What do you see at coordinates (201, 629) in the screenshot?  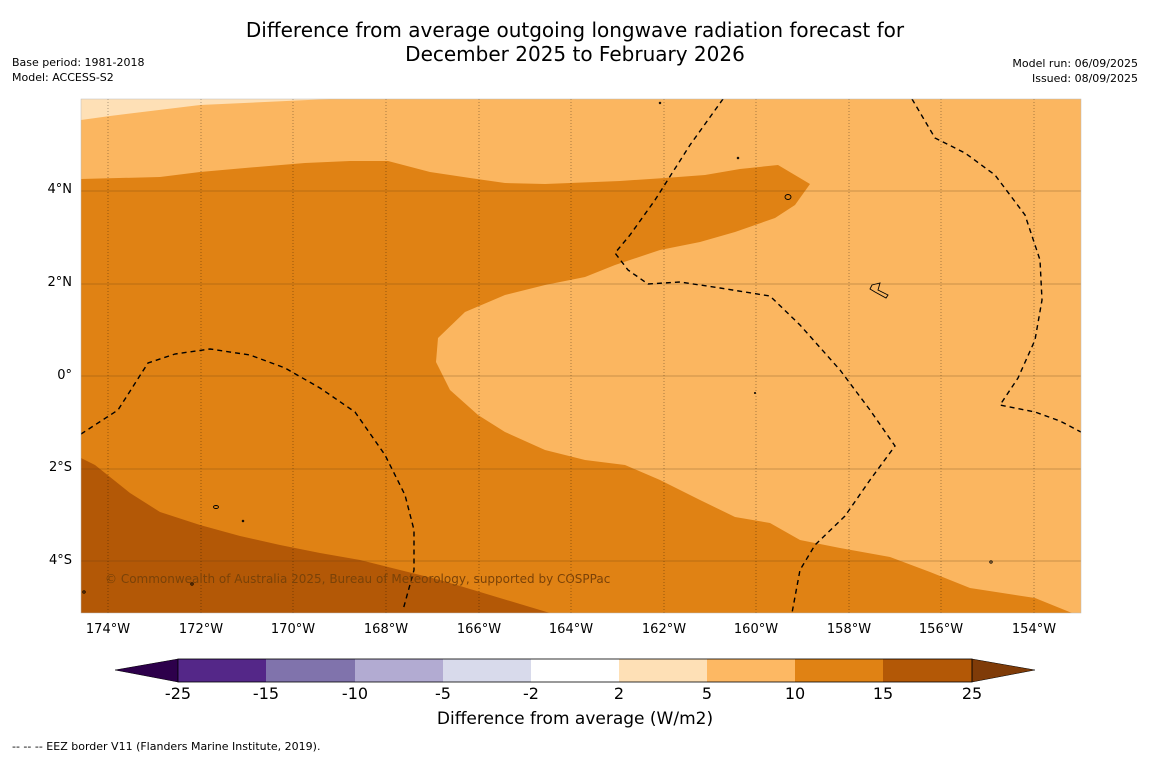 I see `lon-label: 172°W` at bounding box center [201, 629].